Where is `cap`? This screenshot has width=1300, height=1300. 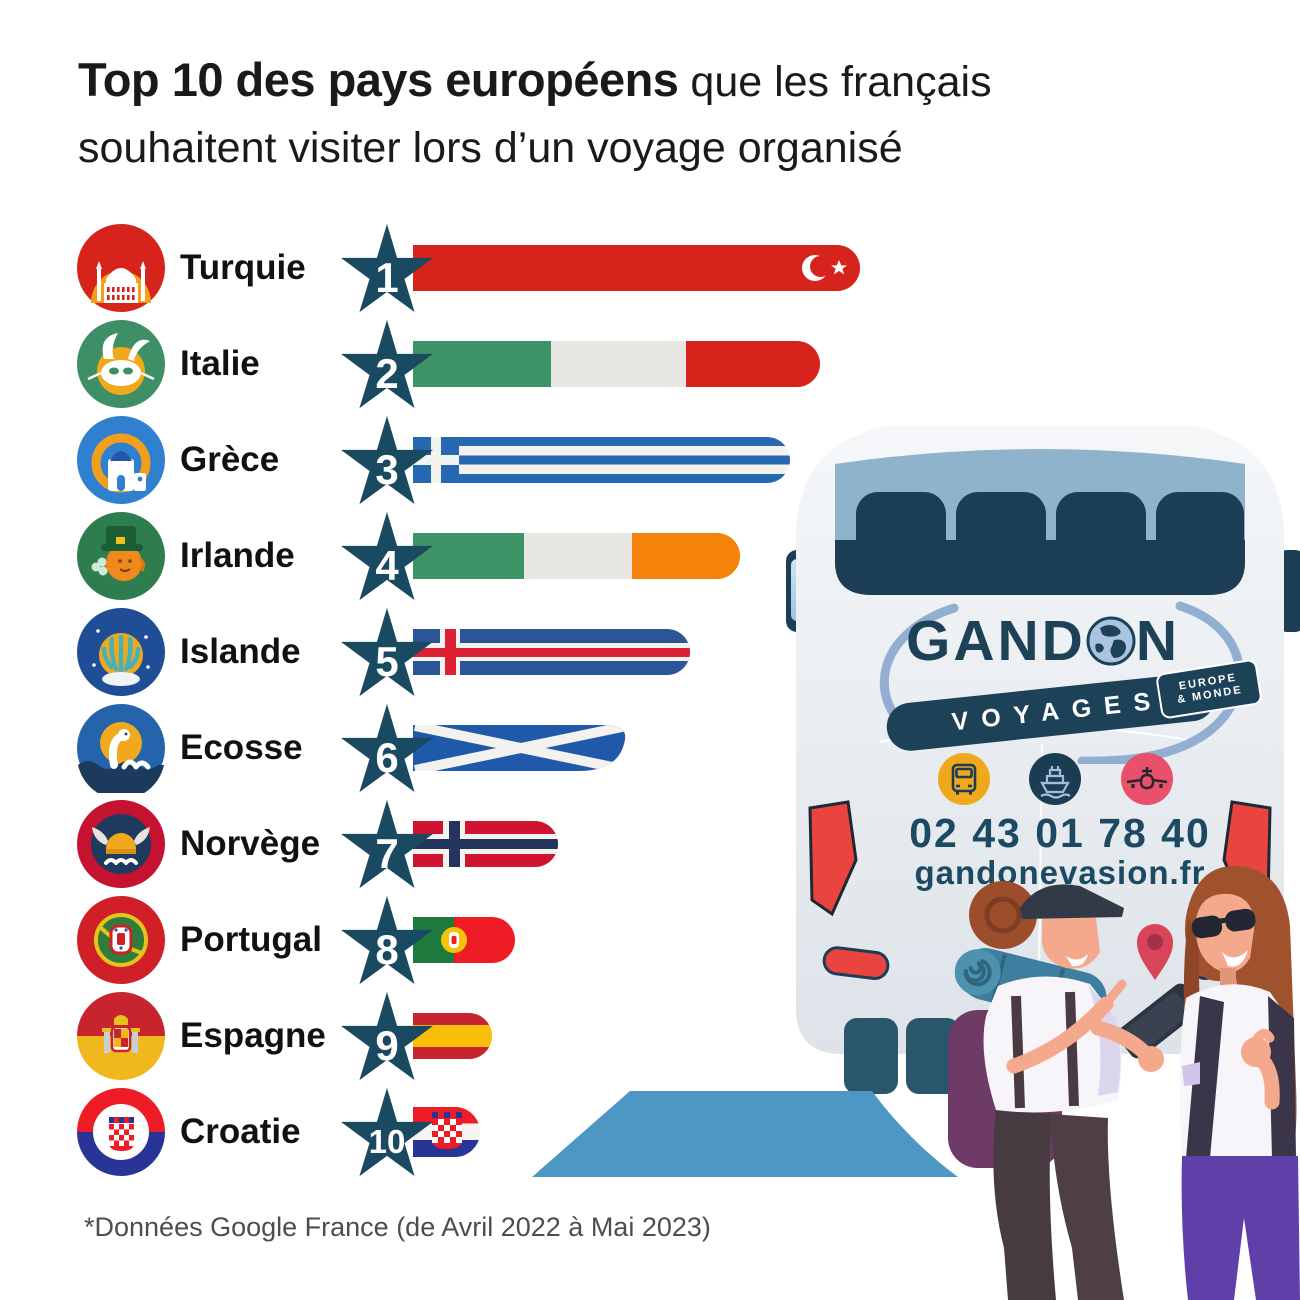 cap is located at coordinates (1072, 901).